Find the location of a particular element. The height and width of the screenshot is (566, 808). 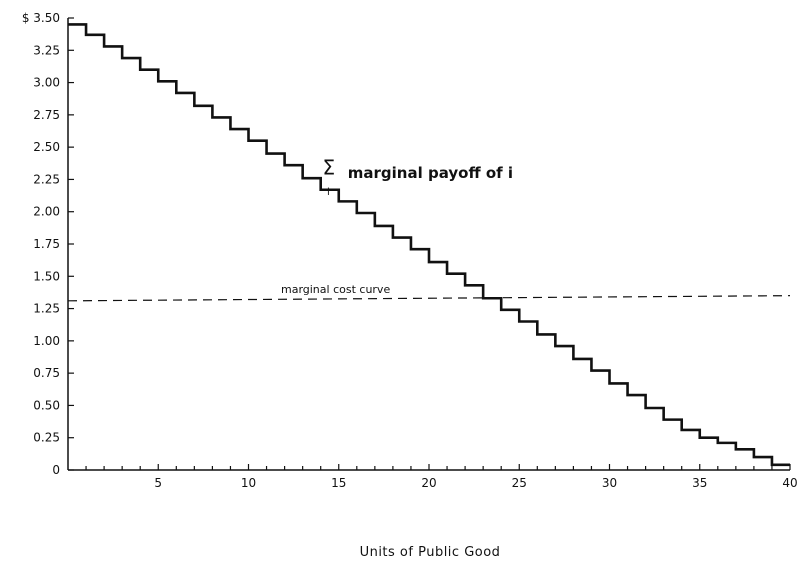

x-tick-label-2: 15 is located at coordinates (338, 483).